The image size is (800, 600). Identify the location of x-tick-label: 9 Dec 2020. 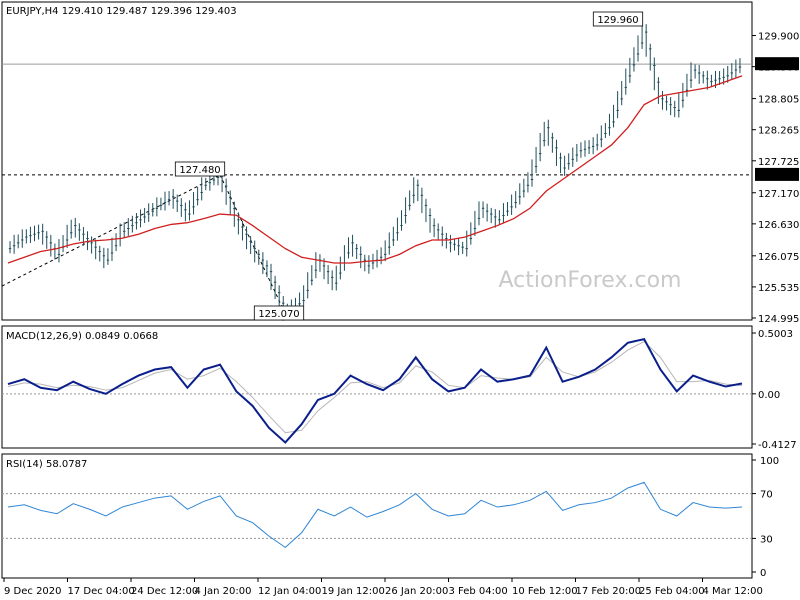
(33, 591).